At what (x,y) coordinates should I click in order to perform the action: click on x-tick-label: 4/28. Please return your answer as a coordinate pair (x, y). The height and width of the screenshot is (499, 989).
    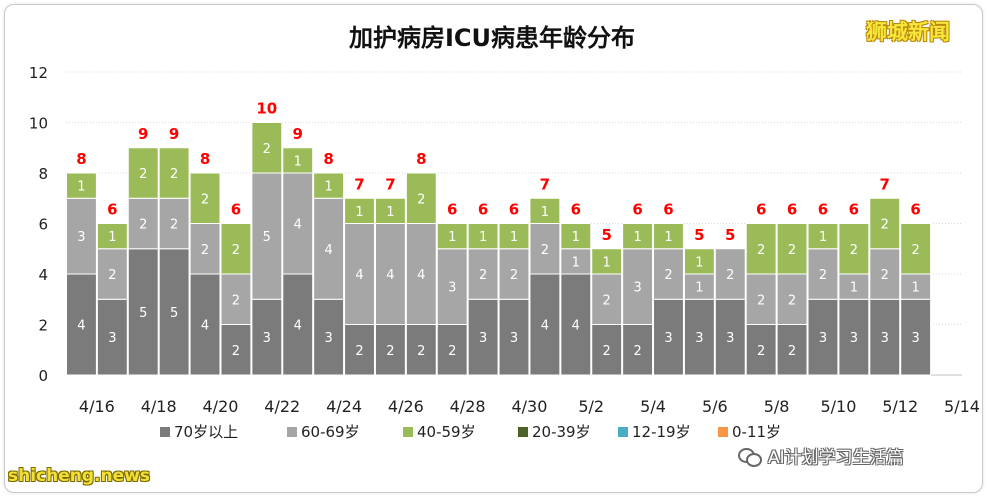
    Looking at the image, I should click on (468, 406).